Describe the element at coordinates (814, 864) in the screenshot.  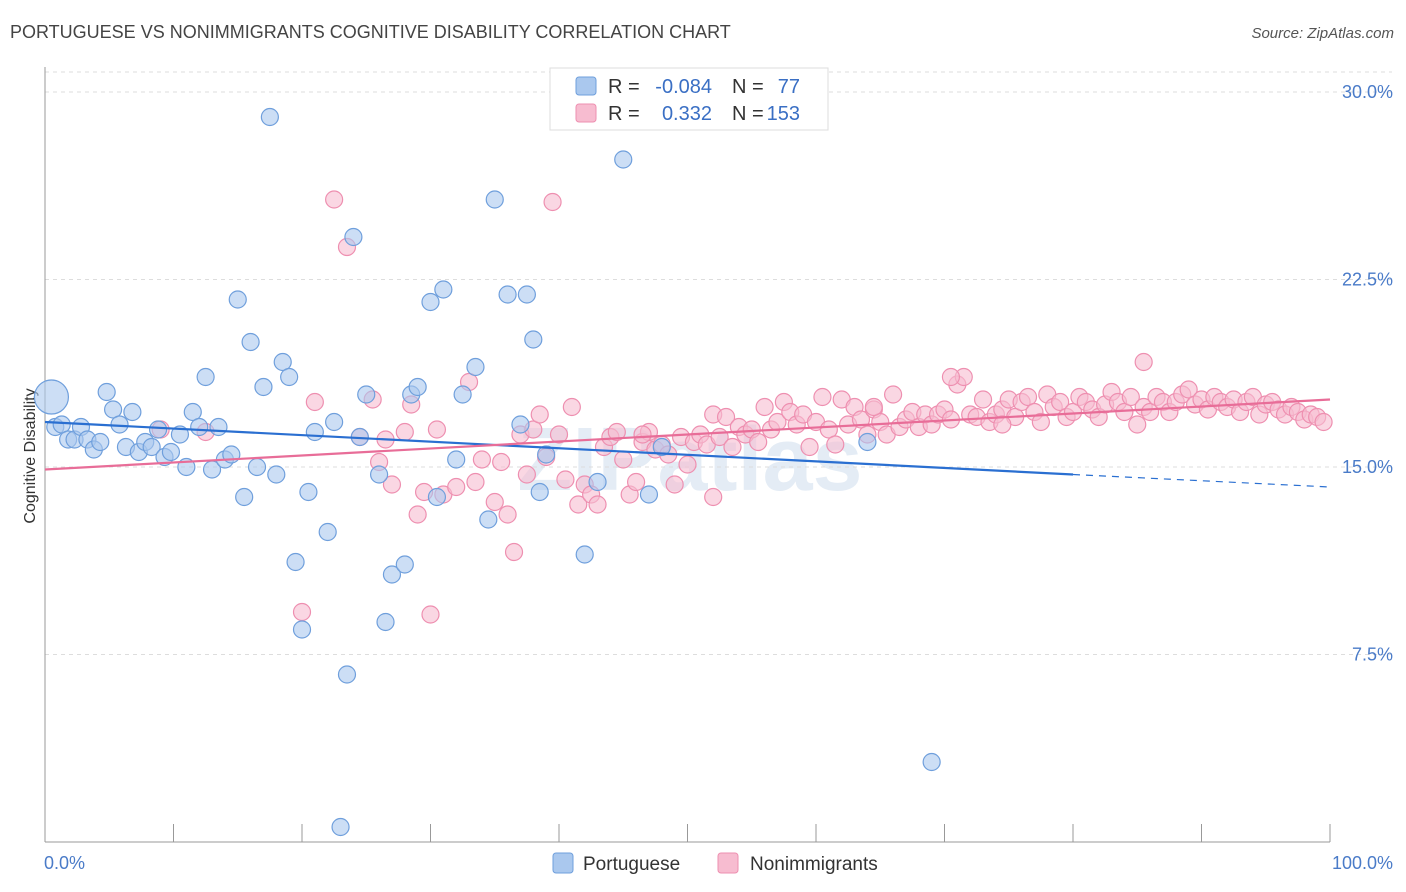
I see `bottom-legend-label-nonimmigrants: Nonimmigrants` at that location.